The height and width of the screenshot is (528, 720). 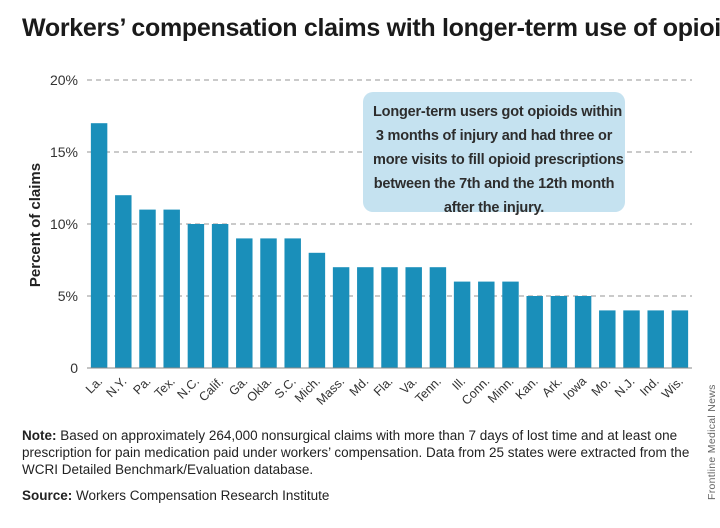 What do you see at coordinates (494, 208) in the screenshot?
I see `annotation-line: after the injury.` at bounding box center [494, 208].